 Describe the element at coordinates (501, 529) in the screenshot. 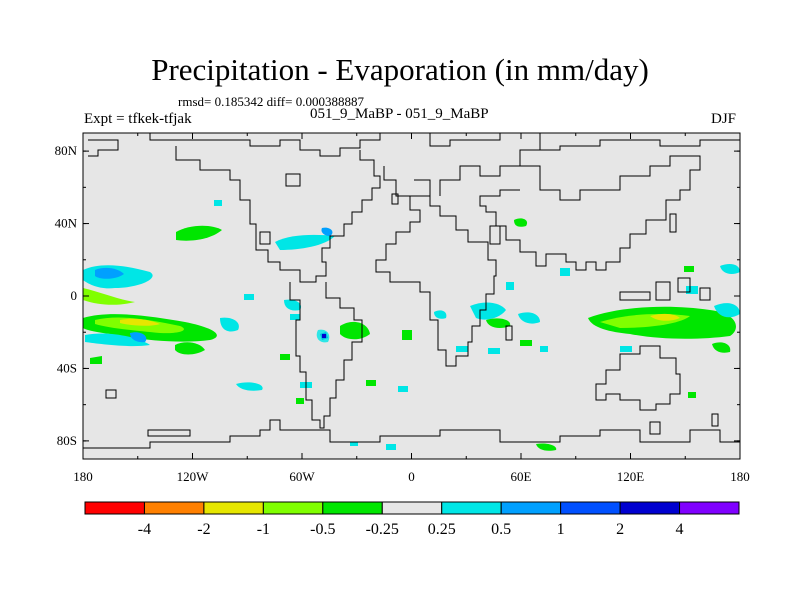

I see `colorbar-label: 0.5` at that location.